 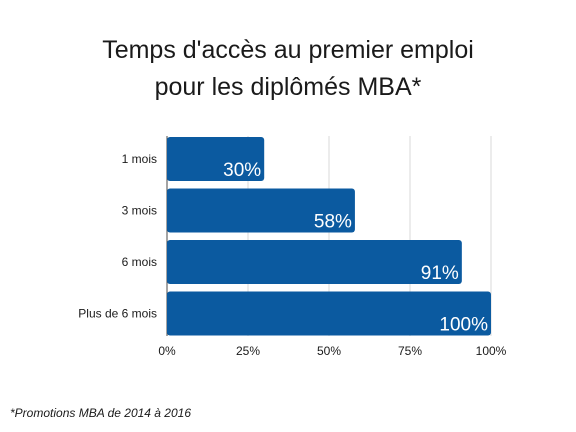 I want to click on x-tick-label-3: 75%, so click(x=410, y=351).